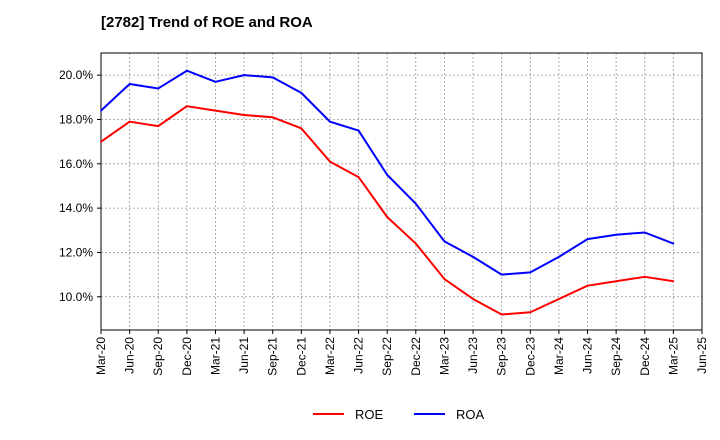  What do you see at coordinates (645, 356) in the screenshot?
I see `x-tick-label: Dec-24` at bounding box center [645, 356].